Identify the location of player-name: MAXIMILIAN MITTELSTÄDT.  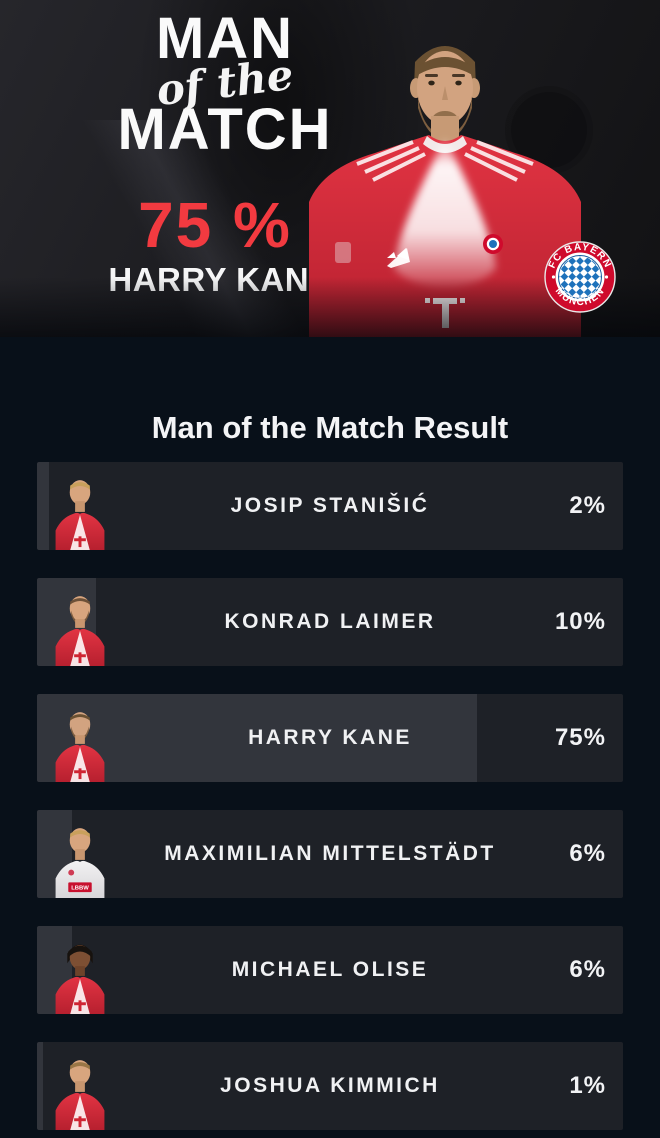
(330, 853).